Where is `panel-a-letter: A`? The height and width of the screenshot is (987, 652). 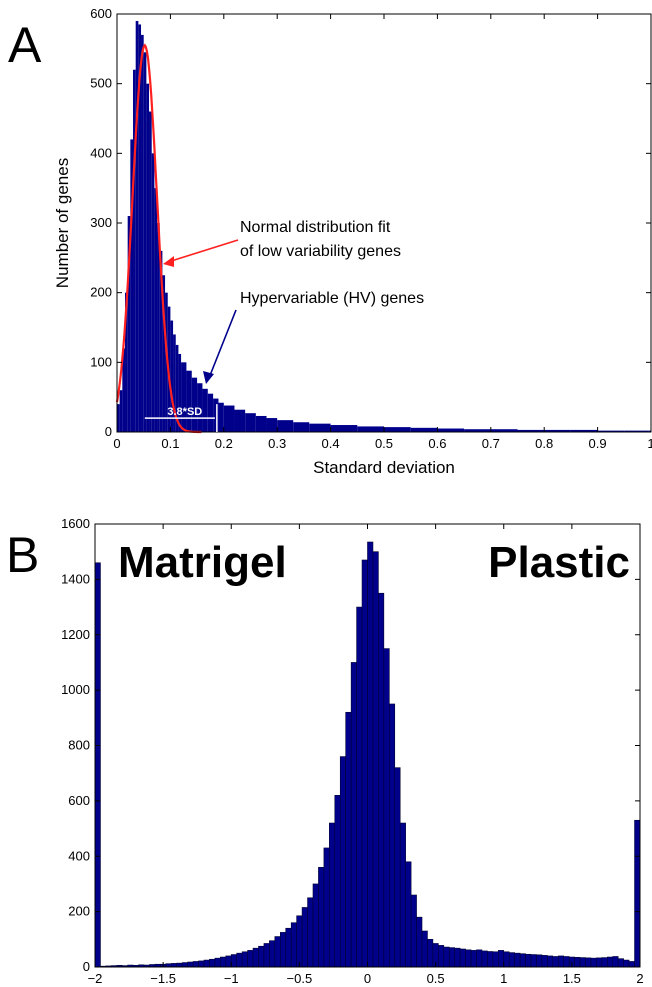
panel-a-letter: A is located at coordinates (25, 45).